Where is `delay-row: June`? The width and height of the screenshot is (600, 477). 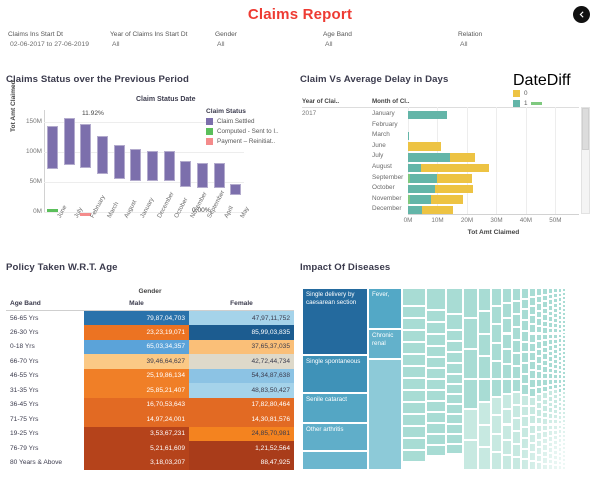
delay-row: June is located at coordinates (475, 147).